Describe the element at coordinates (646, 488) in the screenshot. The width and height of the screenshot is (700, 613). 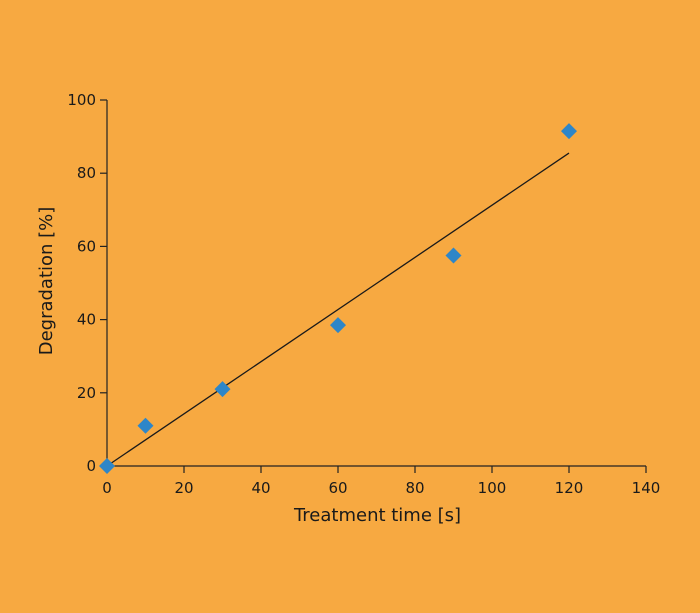
I see `x-tick-label: 140` at that location.